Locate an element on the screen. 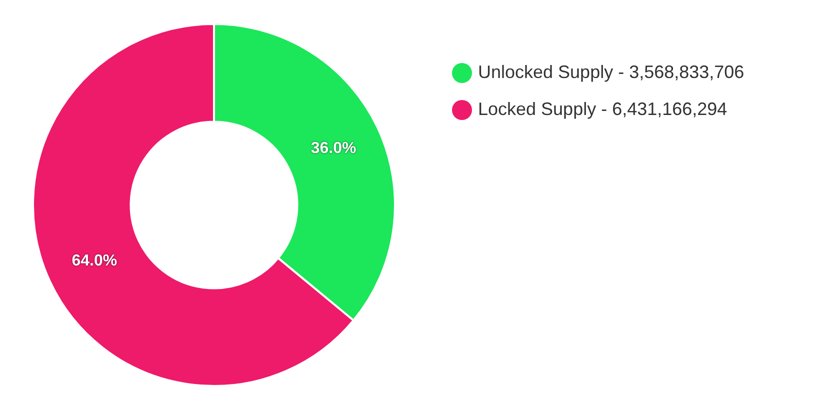 This screenshot has height=399, width=819. legend-label: Locked Supply - 6,431,166,294 is located at coordinates (603, 109).